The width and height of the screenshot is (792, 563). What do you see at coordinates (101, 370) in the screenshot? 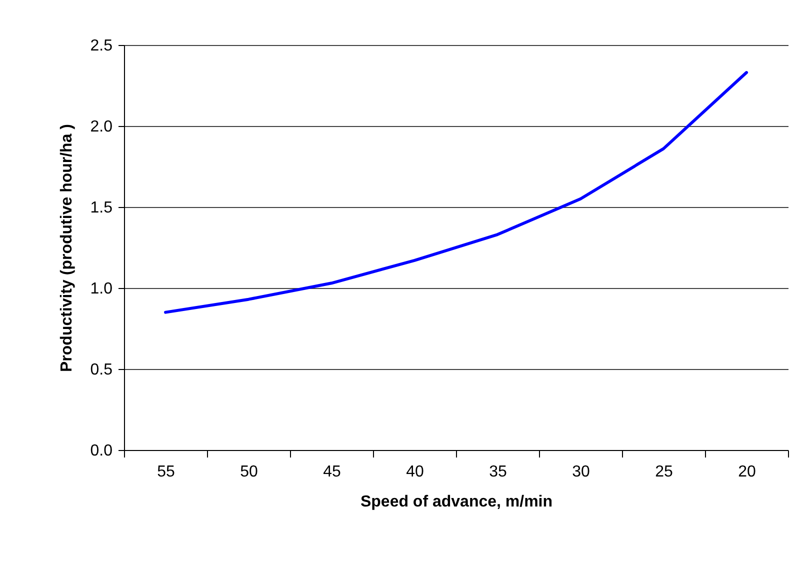
I see `y-tick-label: 0.5` at bounding box center [101, 370].